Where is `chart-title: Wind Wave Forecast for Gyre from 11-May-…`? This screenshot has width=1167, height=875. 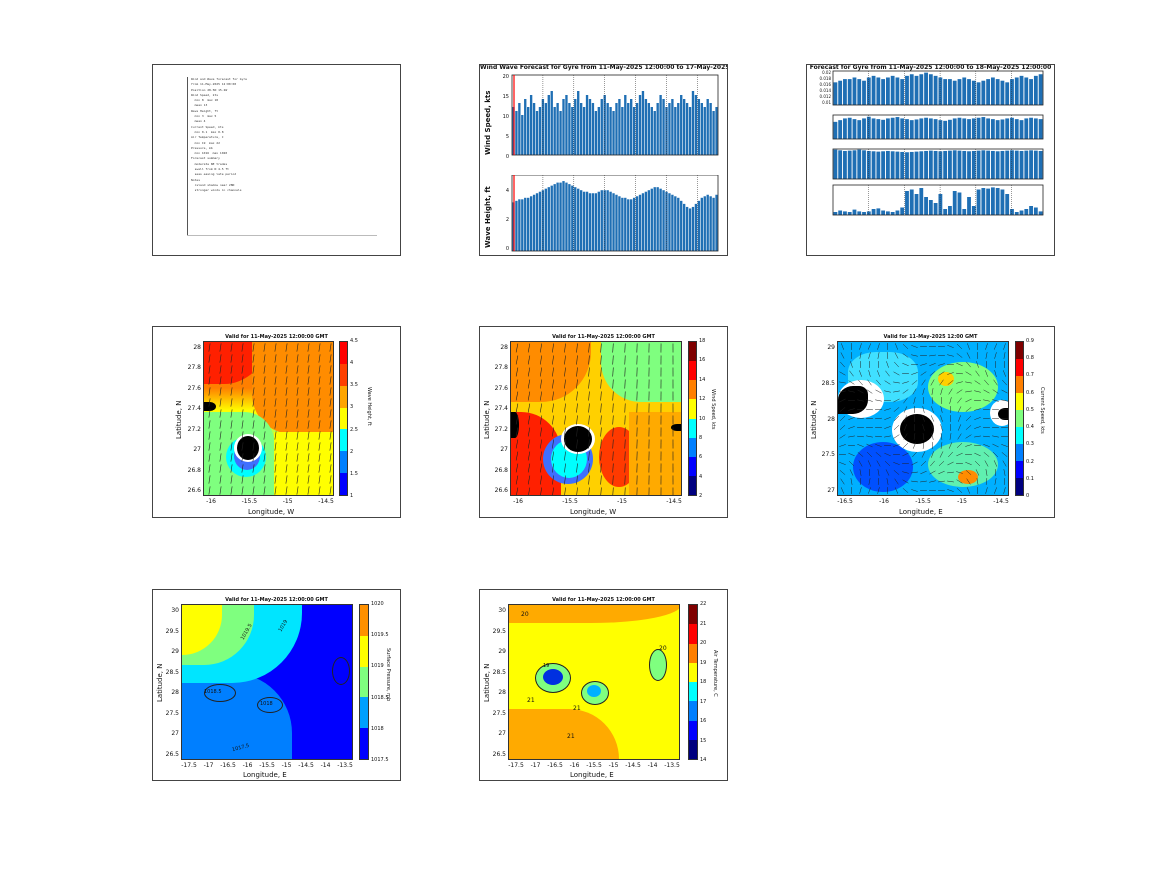 chart-title: Wind Wave Forecast for Gyre from 11-May-… is located at coordinates (604, 67).